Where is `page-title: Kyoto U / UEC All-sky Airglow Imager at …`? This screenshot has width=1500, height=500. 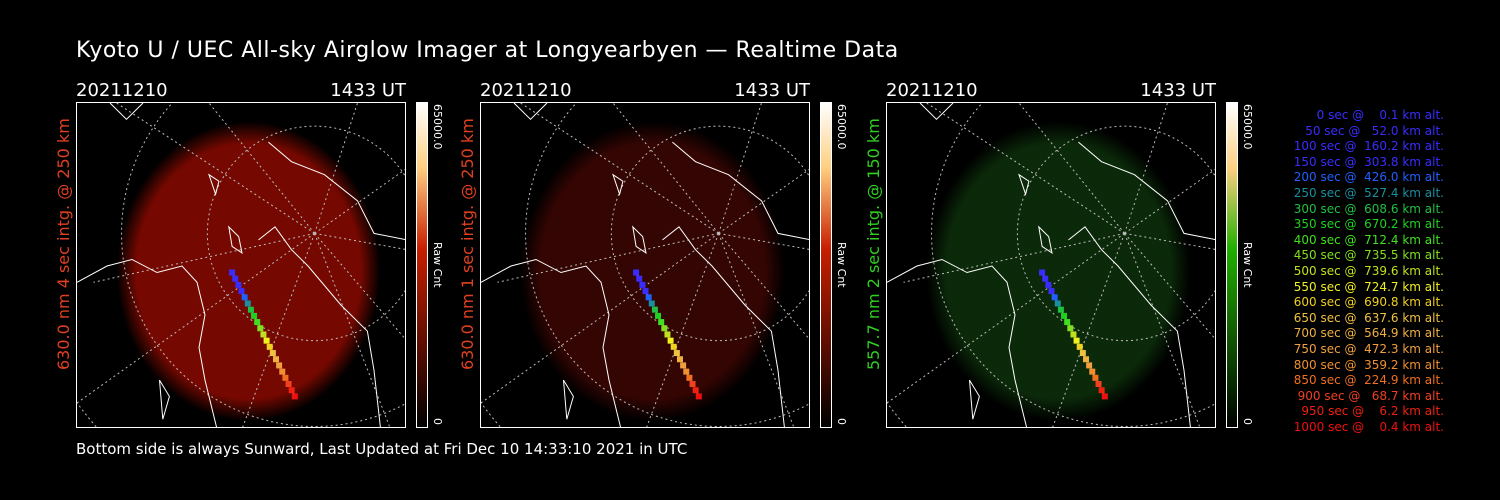
page-title: Kyoto U / UEC All-sky Airglow Imager at … is located at coordinates (487, 50).